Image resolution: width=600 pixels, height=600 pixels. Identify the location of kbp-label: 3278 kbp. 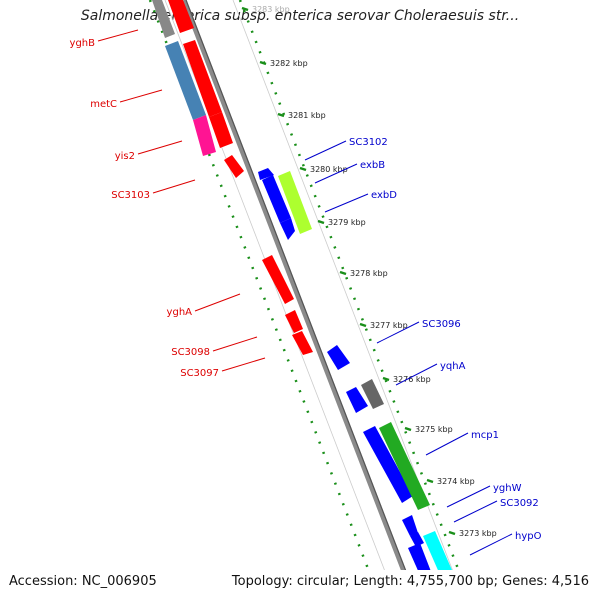
(369, 273).